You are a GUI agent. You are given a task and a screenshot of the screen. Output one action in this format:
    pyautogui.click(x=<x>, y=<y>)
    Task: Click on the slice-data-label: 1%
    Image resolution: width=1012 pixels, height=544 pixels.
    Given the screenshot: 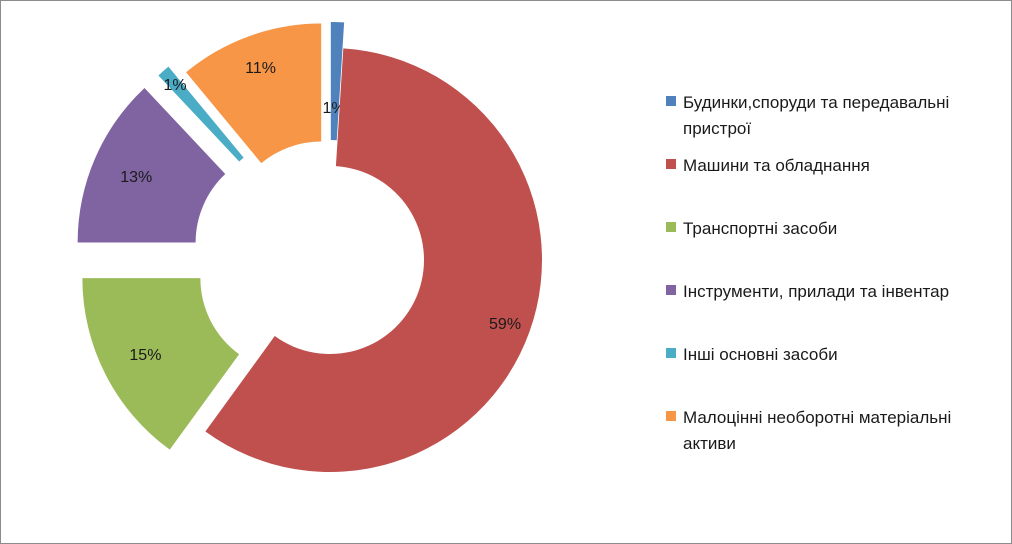 What is the action you would take?
    pyautogui.click(x=174, y=85)
    